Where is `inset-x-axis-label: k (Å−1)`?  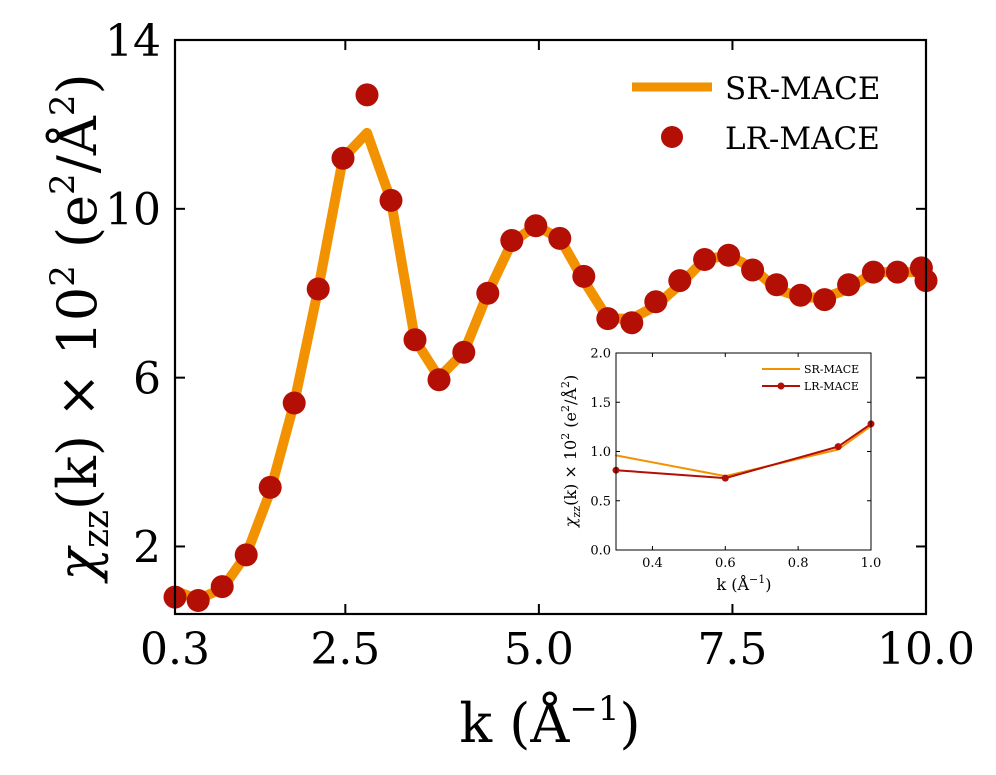 inset-x-axis-label: k (Å−1) is located at coordinates (743, 583).